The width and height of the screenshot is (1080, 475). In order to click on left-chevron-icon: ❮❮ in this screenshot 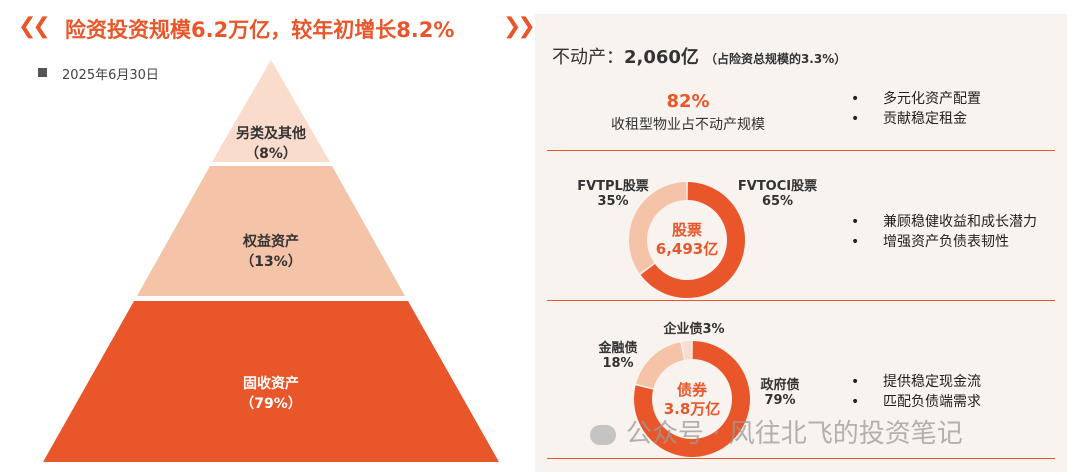, I will do `click(34, 26)`.